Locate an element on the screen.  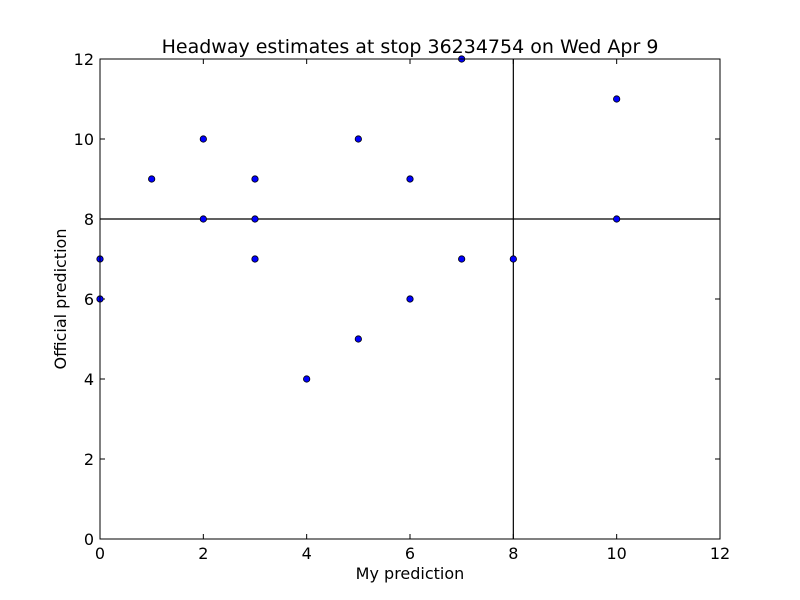
x-tick-label: 6 is located at coordinates (410, 553).